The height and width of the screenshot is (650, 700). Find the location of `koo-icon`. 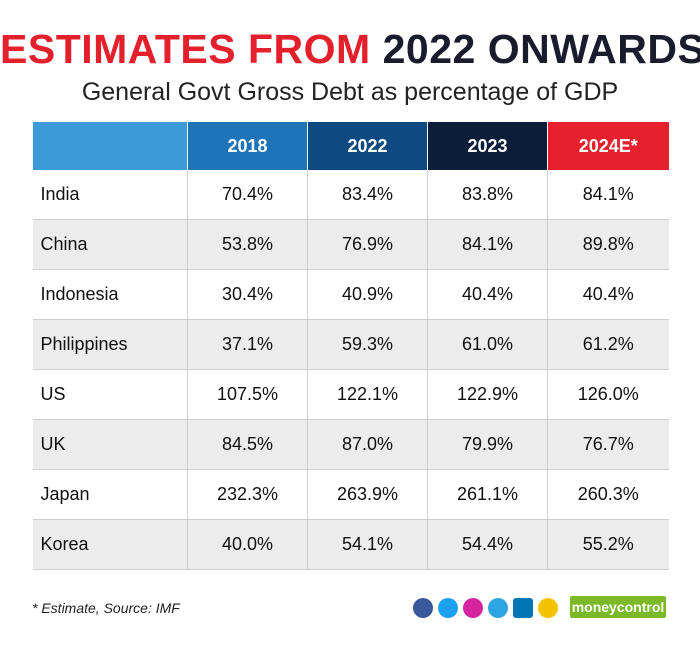

koo-icon is located at coordinates (548, 608).